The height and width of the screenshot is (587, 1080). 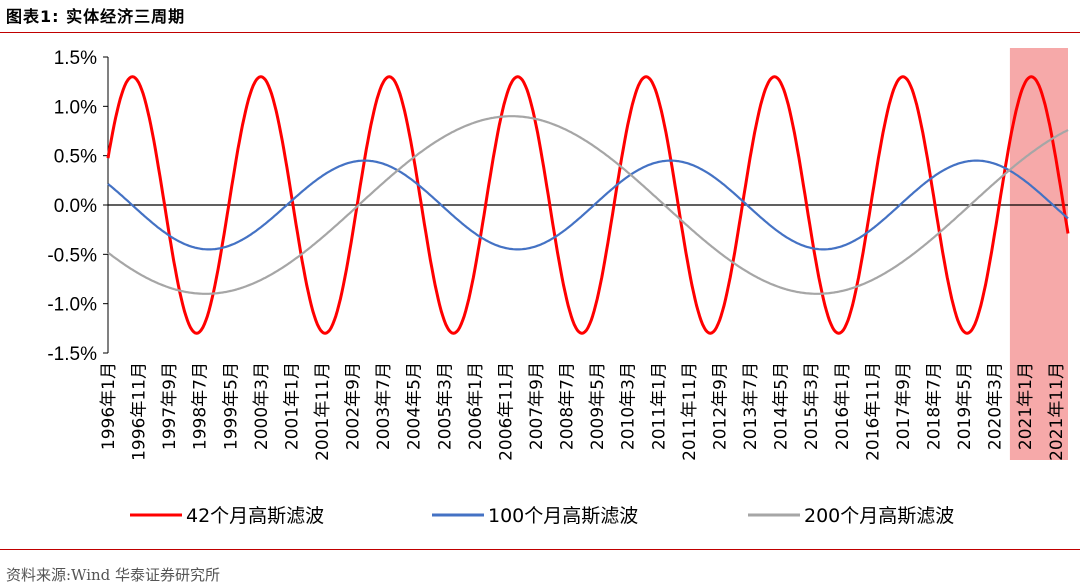 What do you see at coordinates (598, 406) in the screenshot?
I see `x-tick-label: 2009年5月` at bounding box center [598, 406].